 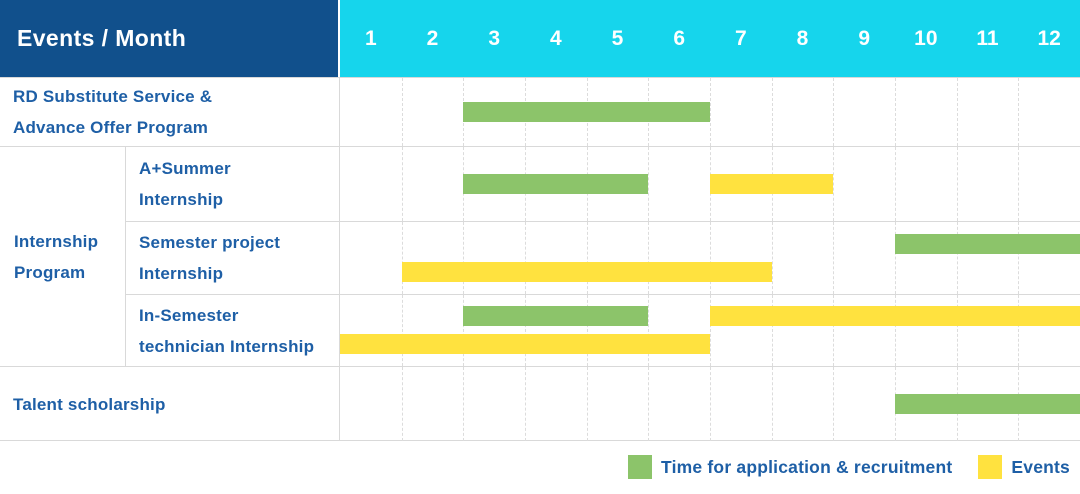 What do you see at coordinates (62, 256) in the screenshot?
I see `group-label-internship-program: Internship Program` at bounding box center [62, 256].